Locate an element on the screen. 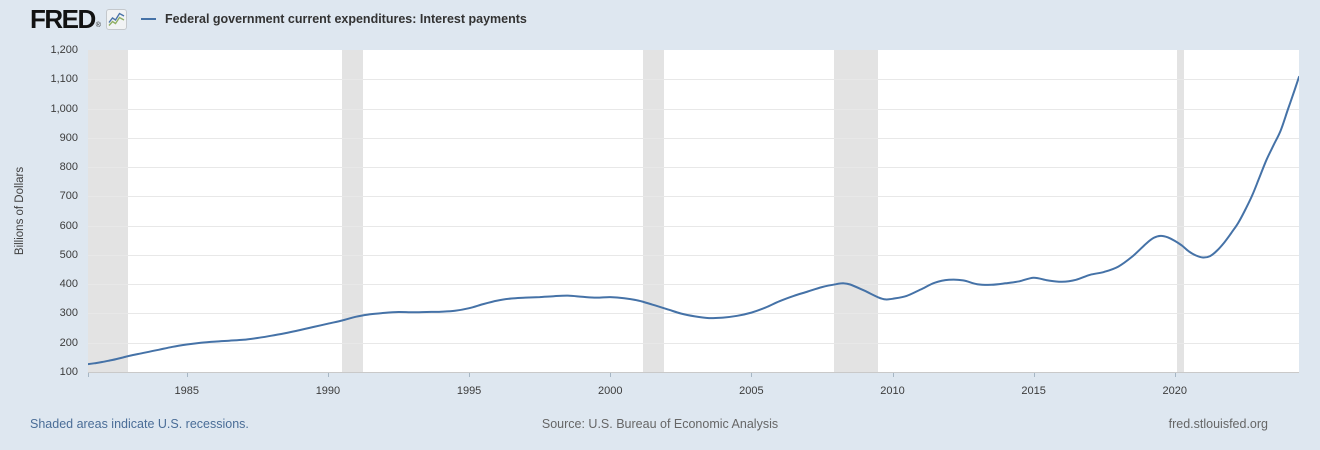 This screenshot has height=450, width=1320. y-tick-label: 100 is located at coordinates (68, 372).